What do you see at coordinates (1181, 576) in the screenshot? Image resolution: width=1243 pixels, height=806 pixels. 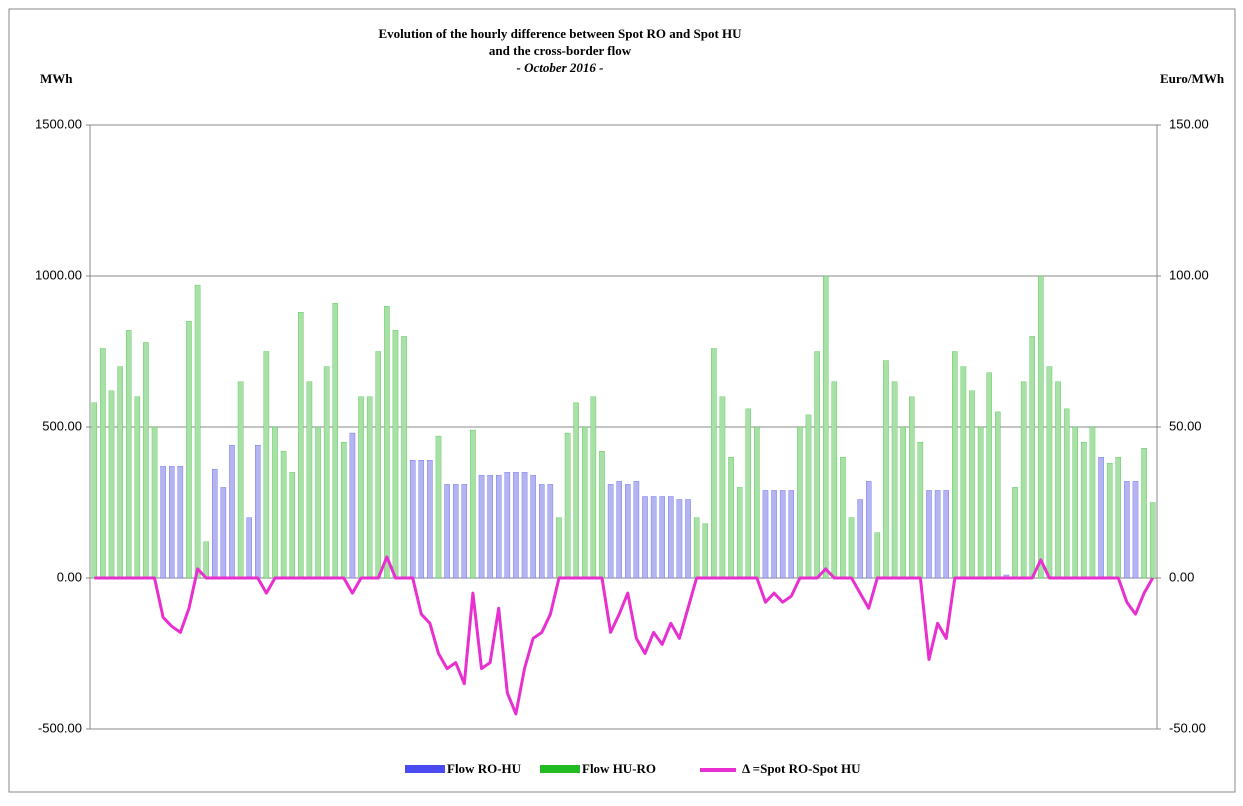 I see `y2-tick-label: 0.00` at bounding box center [1181, 576].